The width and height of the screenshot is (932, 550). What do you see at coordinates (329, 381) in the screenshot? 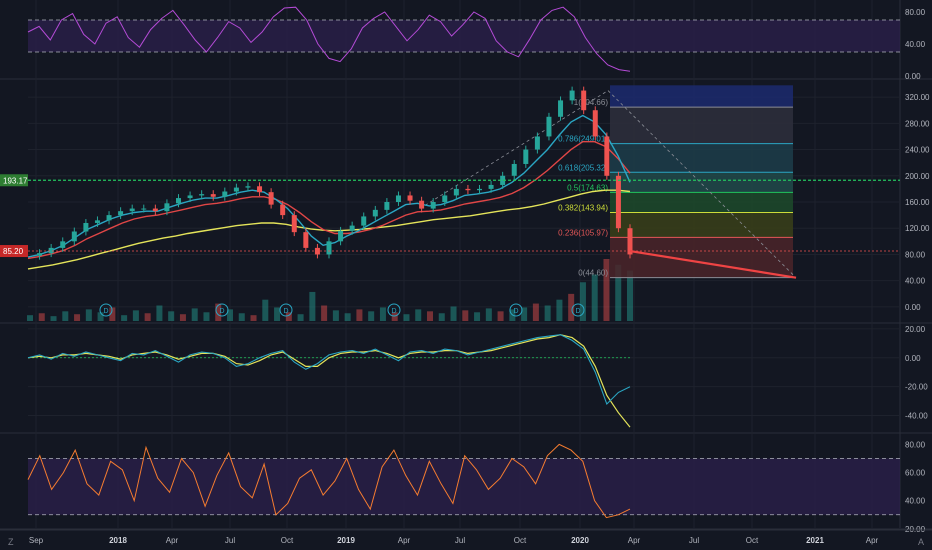
I see `oscillator-pane` at bounding box center [329, 381].